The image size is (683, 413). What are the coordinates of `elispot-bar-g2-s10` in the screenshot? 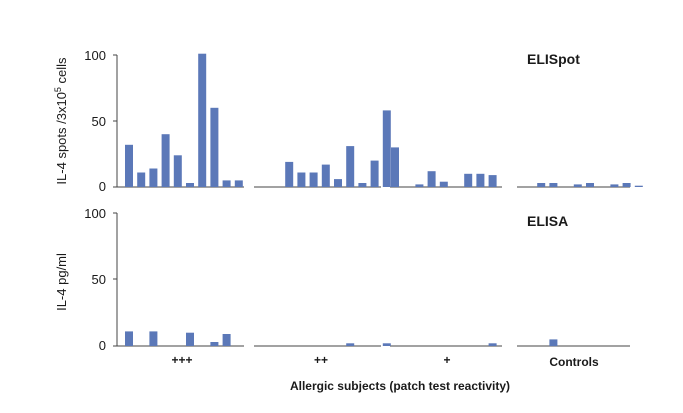 It's located at (386, 148).